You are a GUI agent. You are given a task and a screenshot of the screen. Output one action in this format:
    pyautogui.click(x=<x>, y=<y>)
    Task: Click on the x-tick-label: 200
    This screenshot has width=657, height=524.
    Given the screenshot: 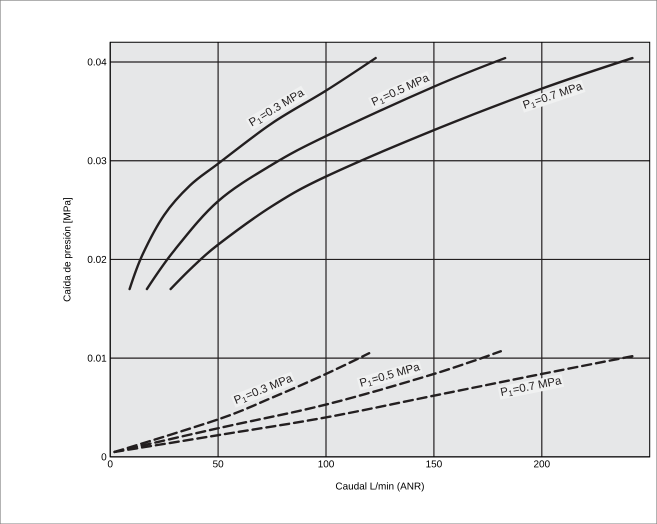 What is the action you would take?
    pyautogui.click(x=542, y=464)
    